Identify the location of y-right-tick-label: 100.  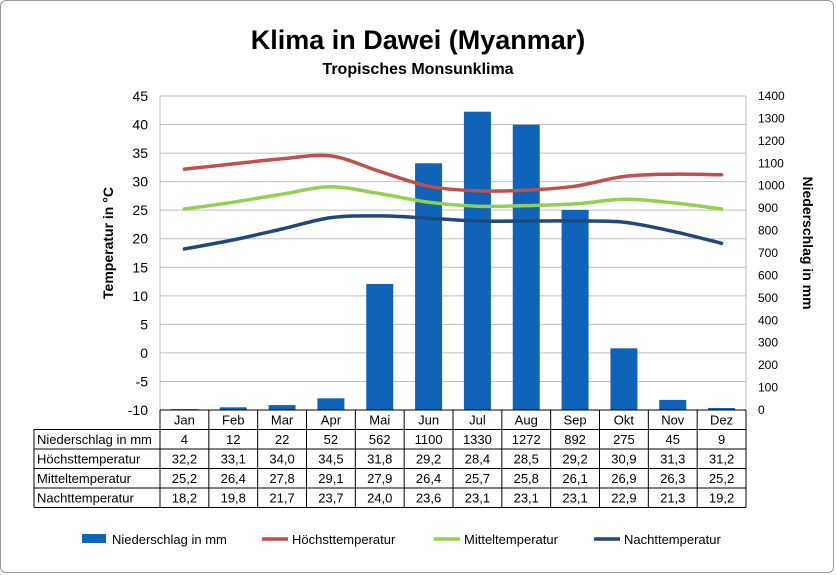
(768, 388).